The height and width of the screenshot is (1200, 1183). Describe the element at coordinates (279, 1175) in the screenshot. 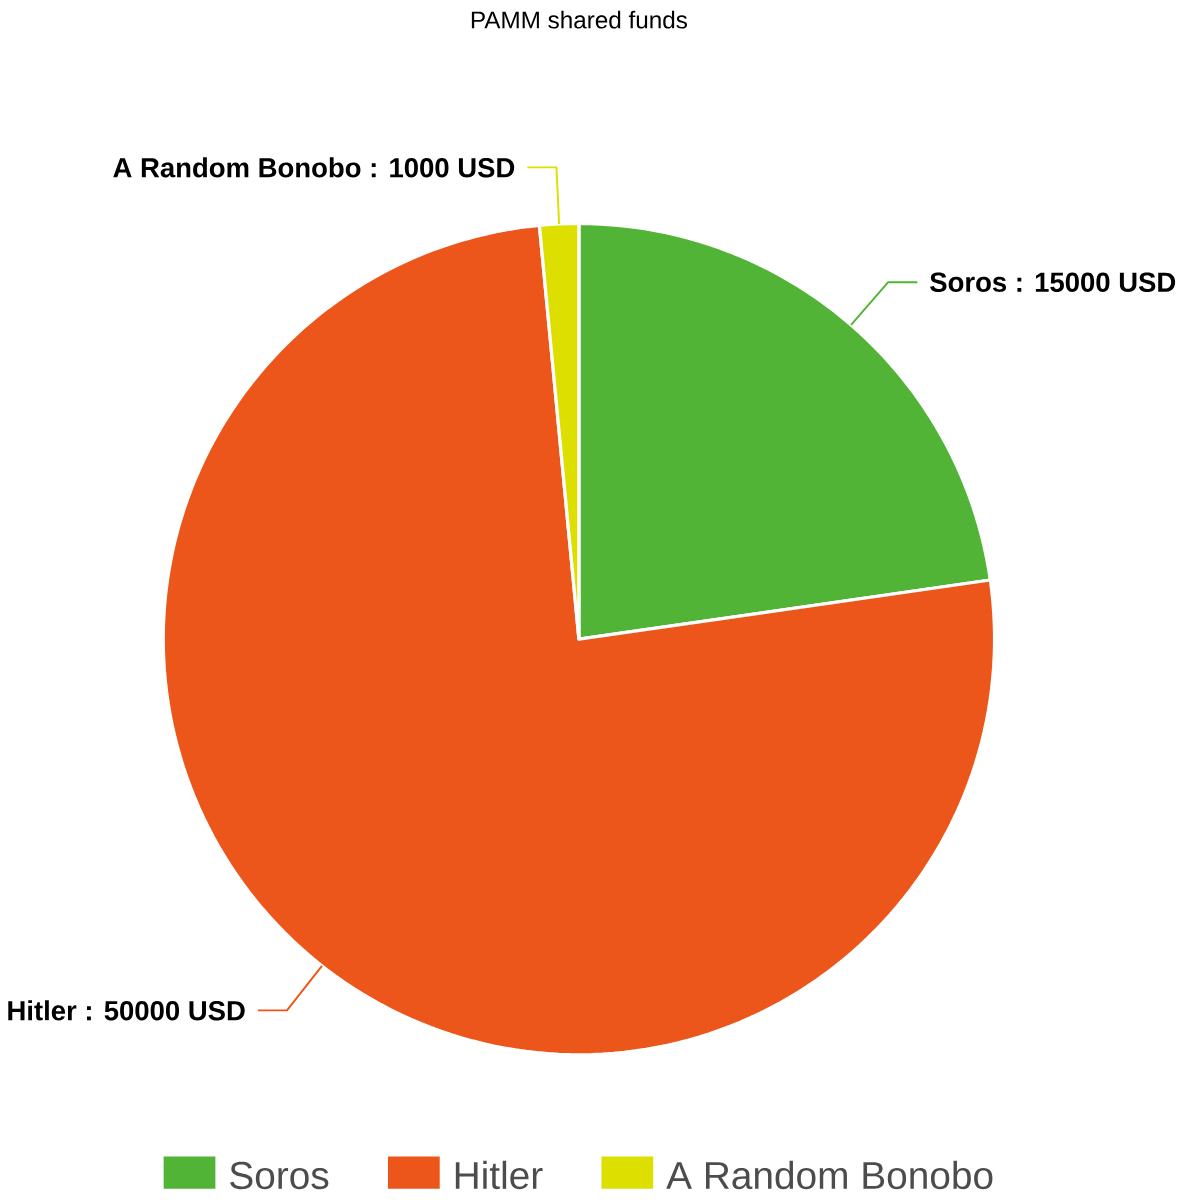

I see `legend-label: Soros` at that location.